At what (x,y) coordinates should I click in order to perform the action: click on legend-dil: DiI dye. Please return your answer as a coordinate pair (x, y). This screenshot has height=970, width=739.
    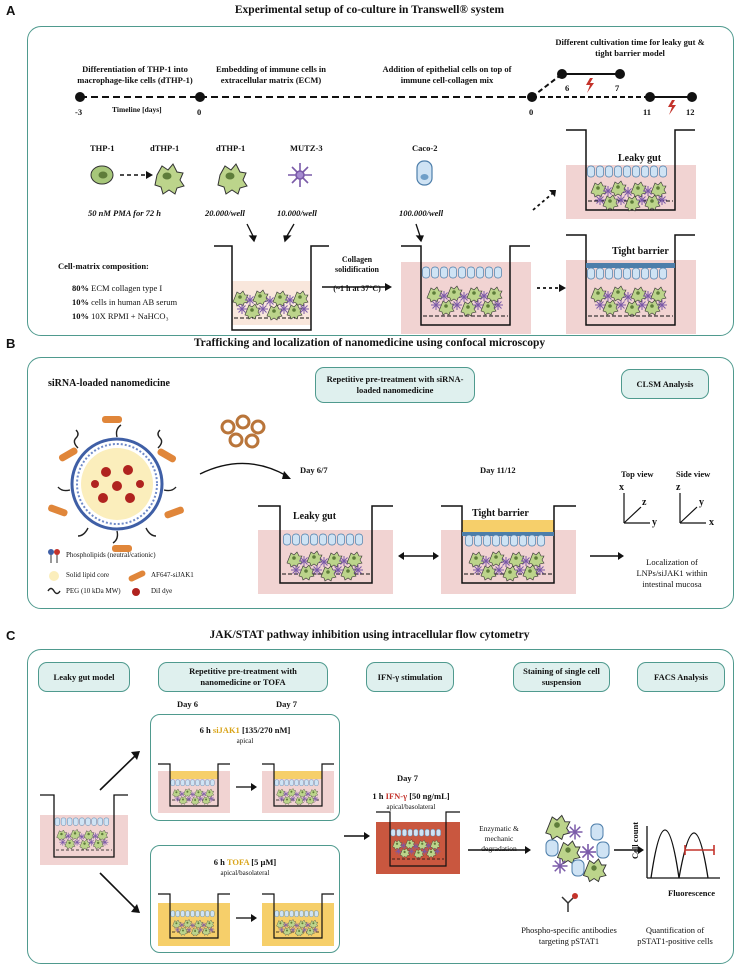
    Looking at the image, I should click on (162, 591).